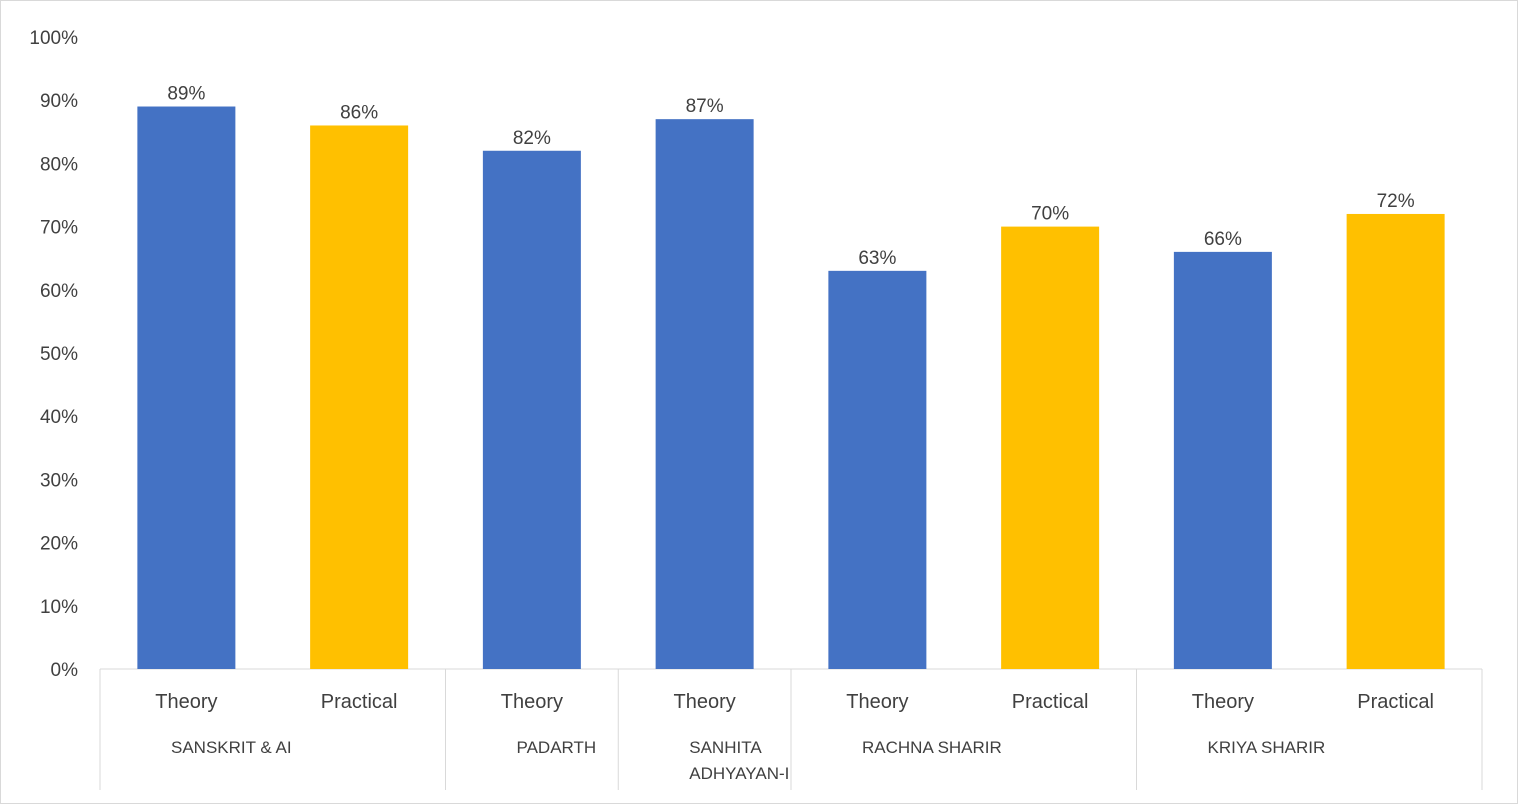 Image resolution: width=1518 pixels, height=804 pixels. What do you see at coordinates (59, 291) in the screenshot?
I see `y-tick-label: 60%` at bounding box center [59, 291].